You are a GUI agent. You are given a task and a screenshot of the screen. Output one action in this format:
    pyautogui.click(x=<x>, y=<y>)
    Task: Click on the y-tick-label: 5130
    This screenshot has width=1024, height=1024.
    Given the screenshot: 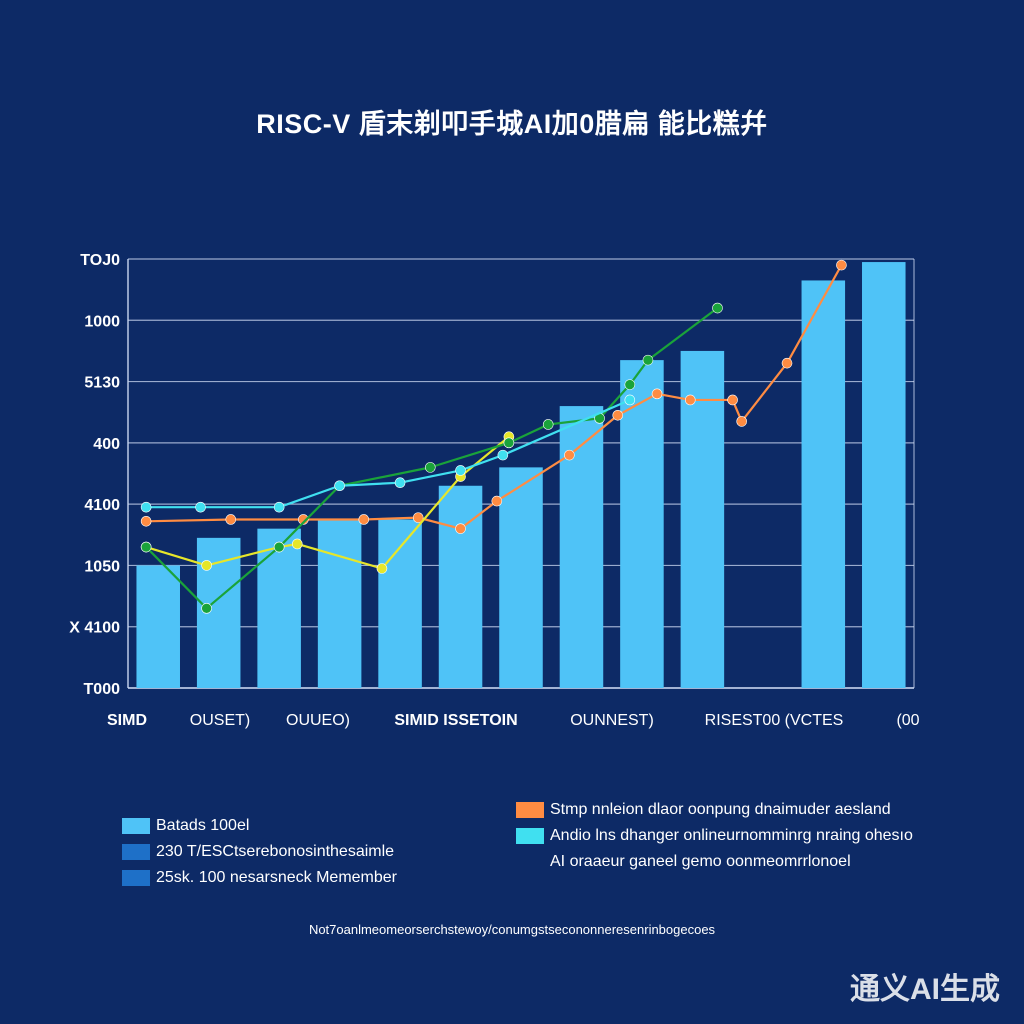 What is the action you would take?
    pyautogui.click(x=102, y=383)
    